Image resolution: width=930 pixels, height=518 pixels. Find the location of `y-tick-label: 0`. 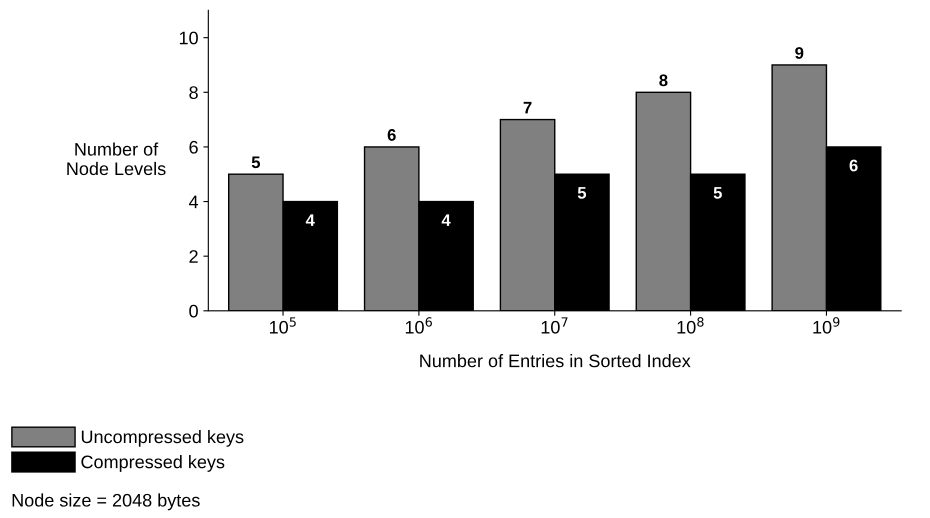

y-tick-label: 0 is located at coordinates (193, 311).